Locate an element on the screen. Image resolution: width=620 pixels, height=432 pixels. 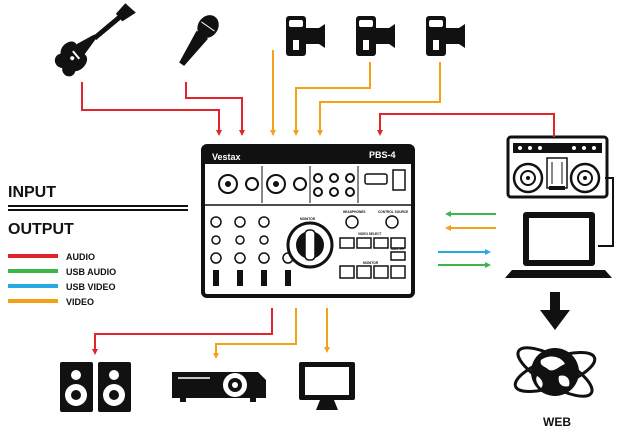
mixer-model-subtitle: LIVE BROADCAST is located at coordinates (387, 162).